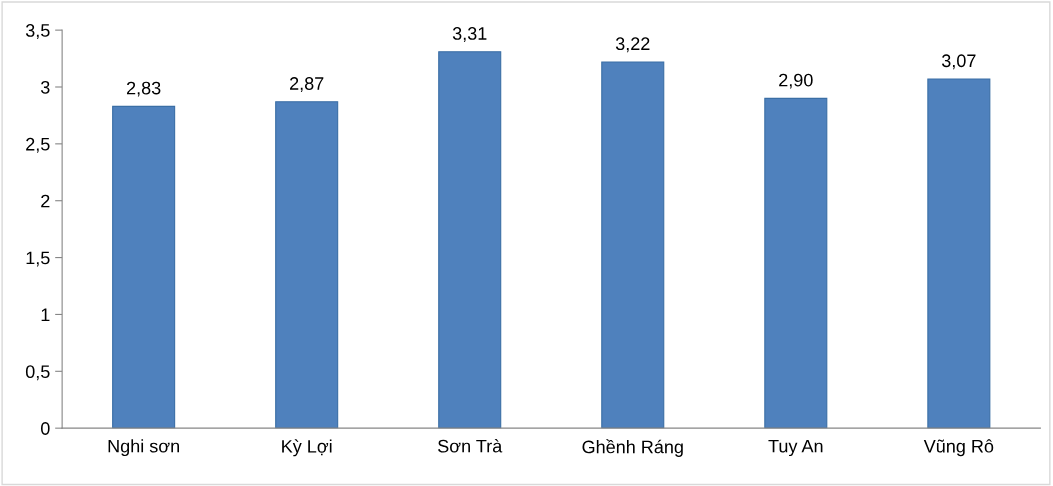  Describe the element at coordinates (632, 448) in the screenshot. I see `x-tick-label: Ghềnh Ráng` at that location.